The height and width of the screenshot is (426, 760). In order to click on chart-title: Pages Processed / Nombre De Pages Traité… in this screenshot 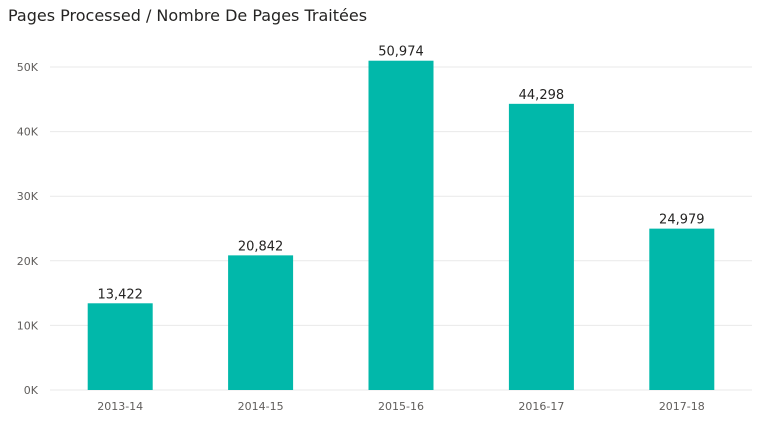, I will do `click(188, 15)`.